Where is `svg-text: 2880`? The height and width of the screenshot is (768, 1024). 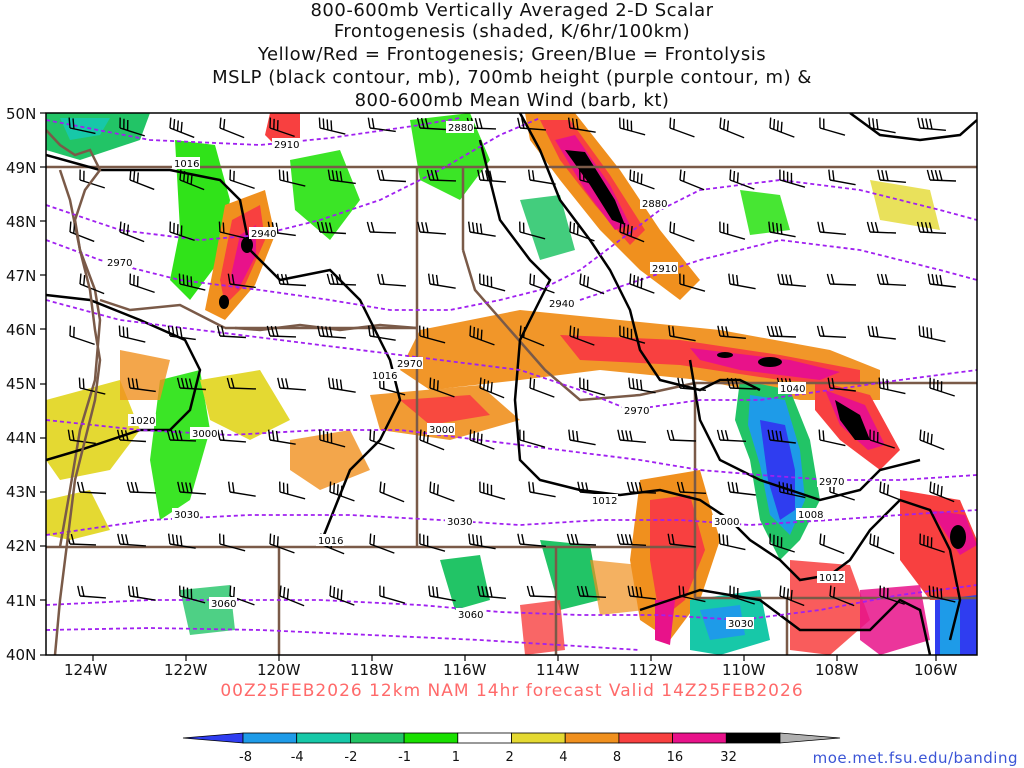 svg-text: 2880 is located at coordinates (654, 204).